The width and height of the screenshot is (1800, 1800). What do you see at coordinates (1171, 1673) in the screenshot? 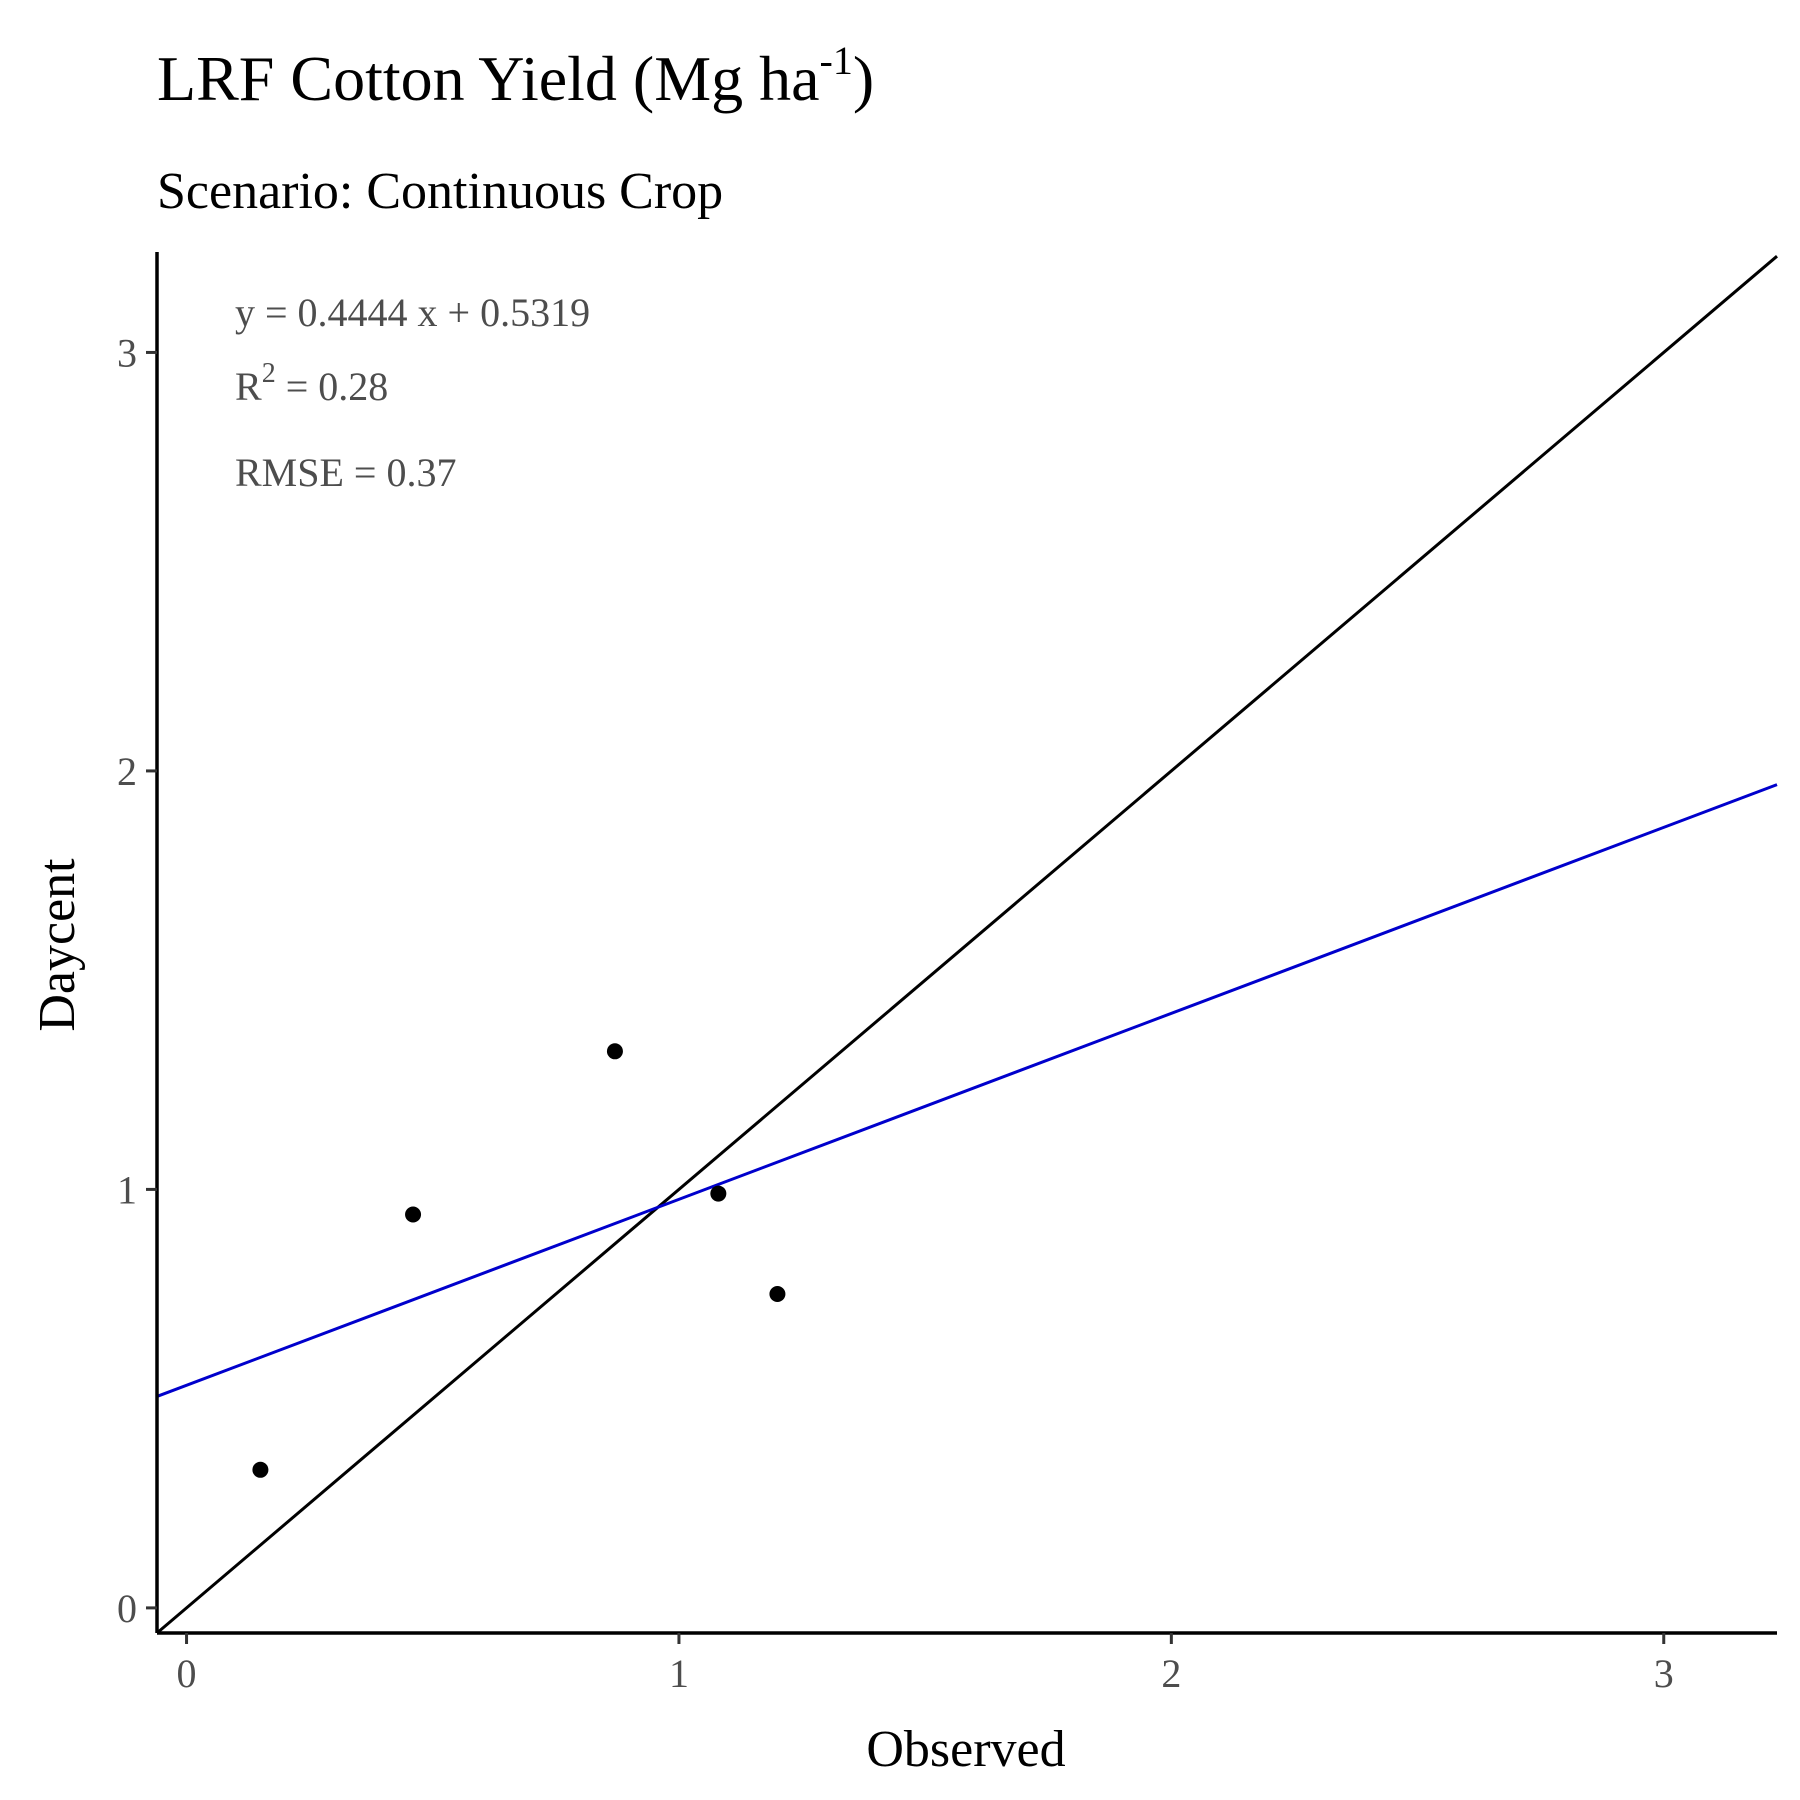
I see `x-tick-label: 2` at bounding box center [1171, 1673].